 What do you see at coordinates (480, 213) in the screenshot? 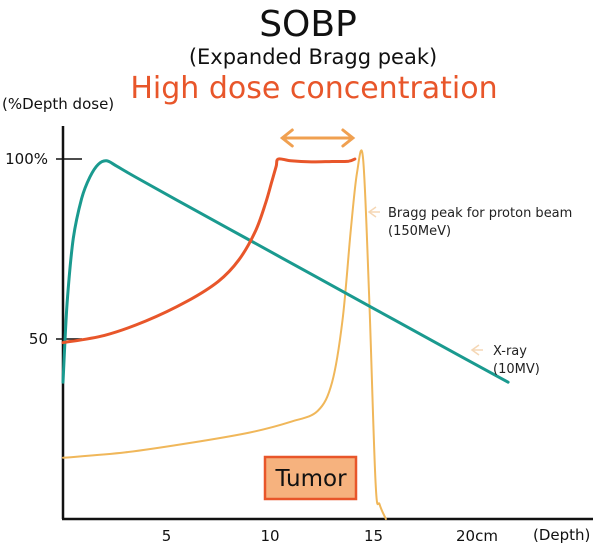
I see `bragg-label: Bragg peak for proton beam` at bounding box center [480, 213].